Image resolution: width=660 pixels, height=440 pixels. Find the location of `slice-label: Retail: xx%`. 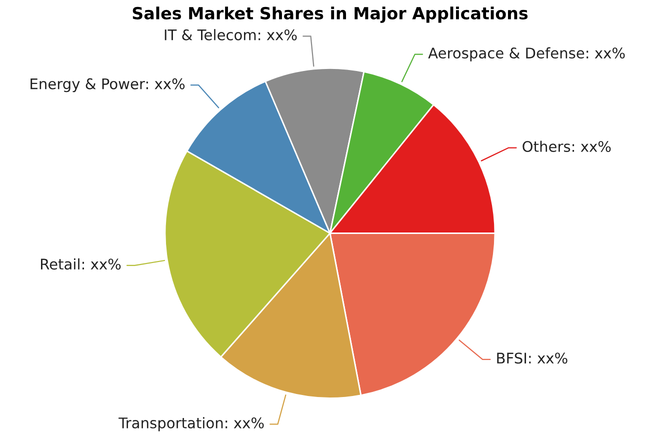

slice-label: Retail: xx% is located at coordinates (80, 264).